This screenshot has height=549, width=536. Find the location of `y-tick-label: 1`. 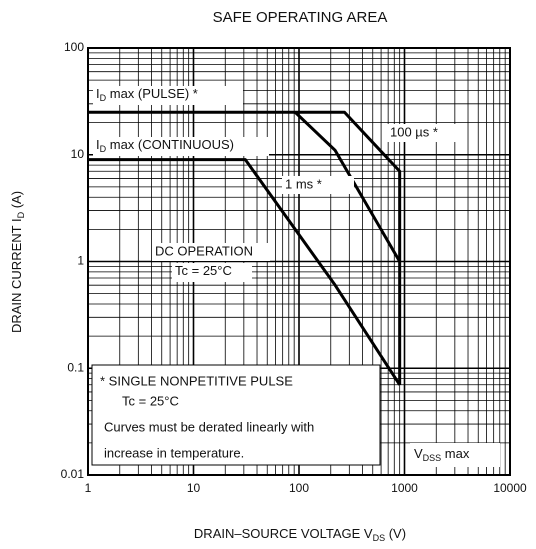

y-tick-label: 1 is located at coordinates (80, 261).